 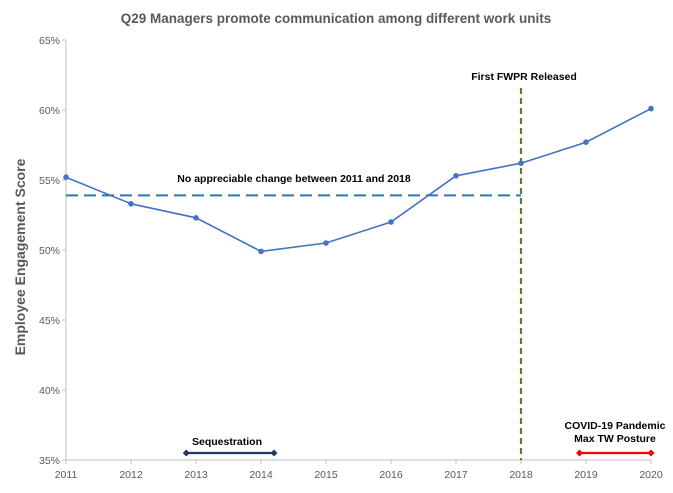 What do you see at coordinates (615, 426) in the screenshot?
I see `period-label-line: COVID-19 Pandemic` at bounding box center [615, 426].